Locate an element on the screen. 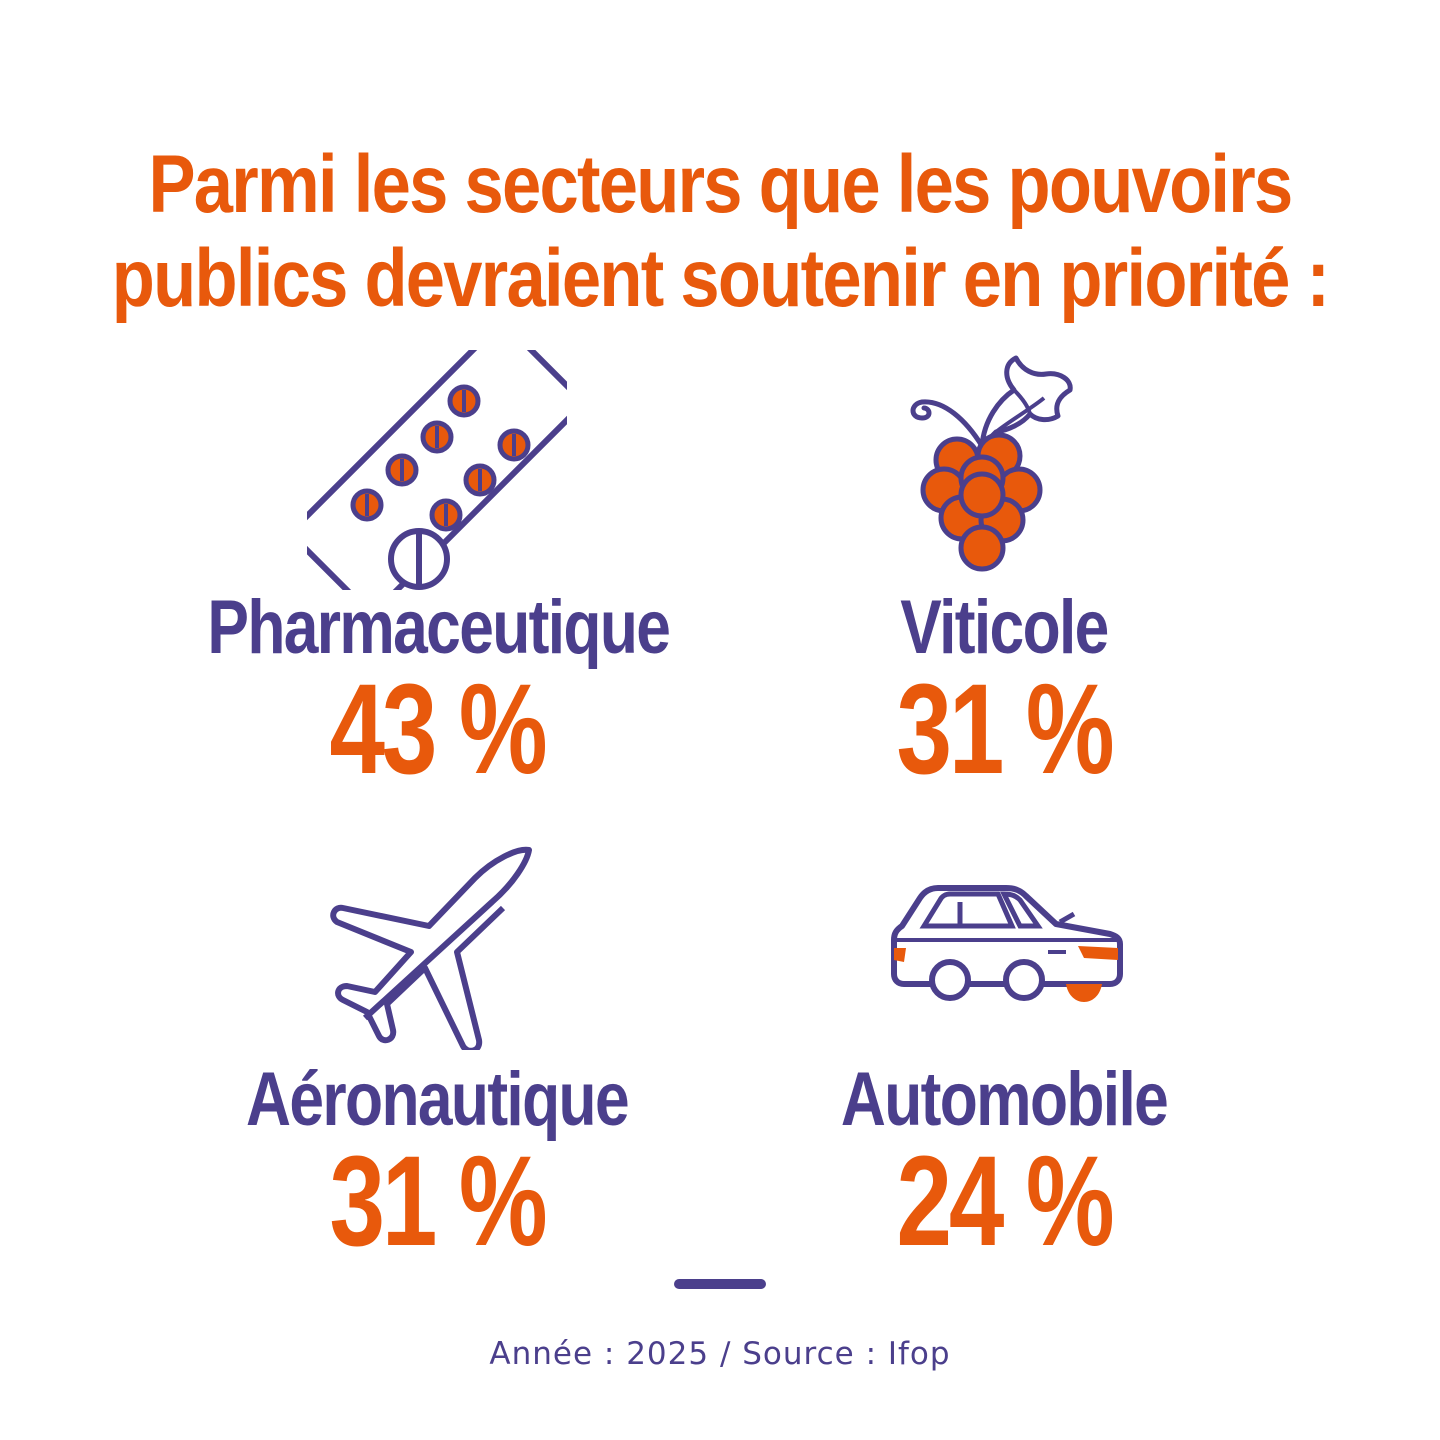 The height and width of the screenshot is (1440, 1440). sector-pharmaceutique: Pharmaceutique 43 % is located at coordinates (437, 575).